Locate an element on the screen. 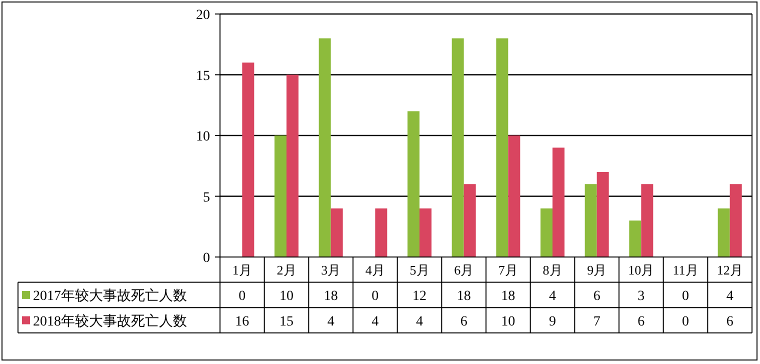 The width and height of the screenshot is (760, 364). y-tick-label: 0 is located at coordinates (206, 258).